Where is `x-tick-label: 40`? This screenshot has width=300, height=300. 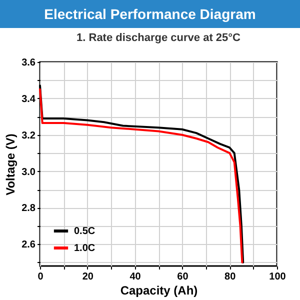
x-tick-label: 40 is located at coordinates (136, 277).